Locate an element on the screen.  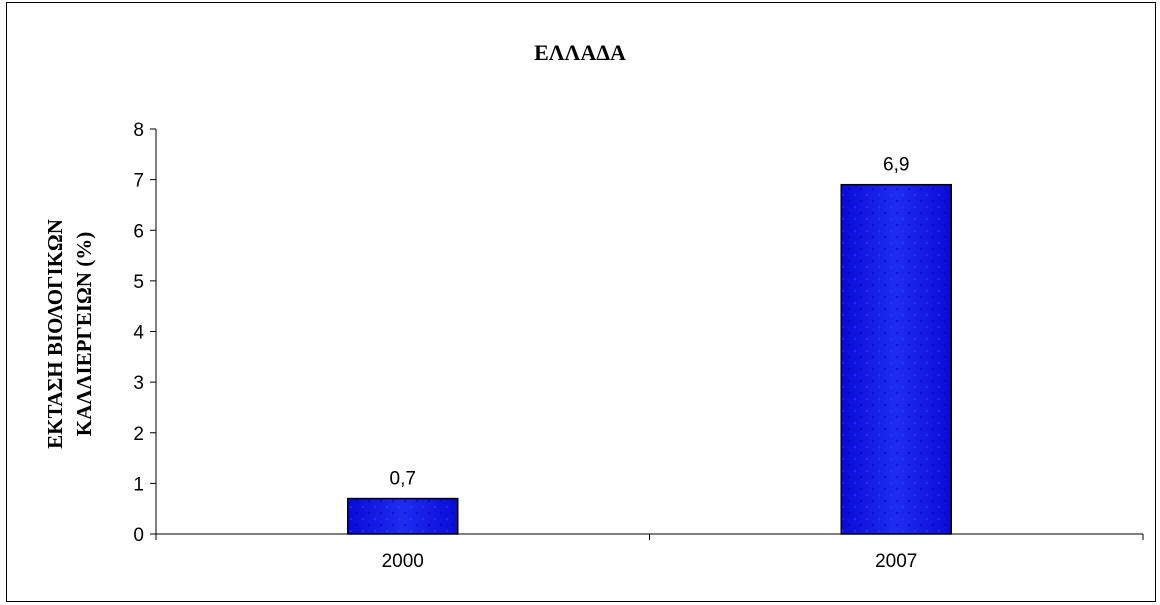
y-tick-label: 0 is located at coordinates (138, 535).